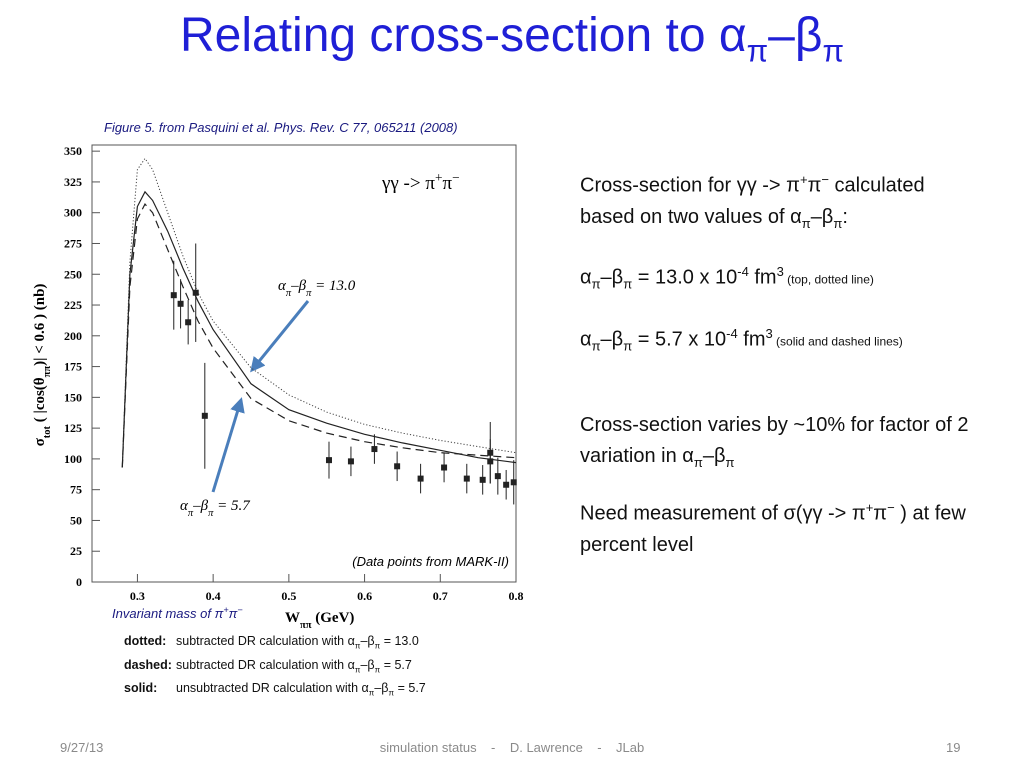  Describe the element at coordinates (364, 596) in the screenshot. I see `x-tick-label: 0.6` at that location.